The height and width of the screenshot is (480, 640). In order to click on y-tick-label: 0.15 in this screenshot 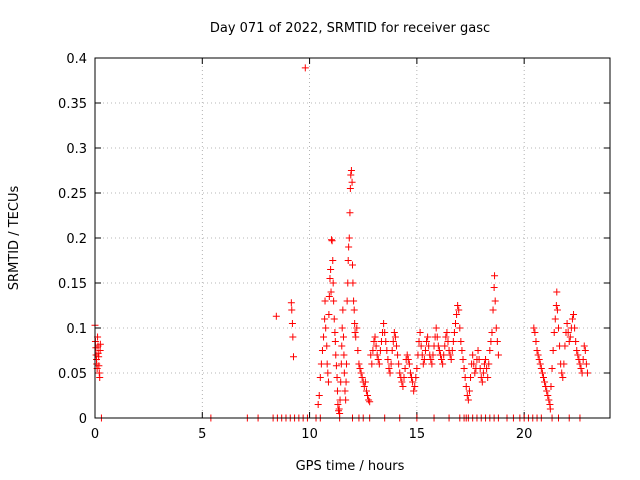, I will do `click(72, 284)`.